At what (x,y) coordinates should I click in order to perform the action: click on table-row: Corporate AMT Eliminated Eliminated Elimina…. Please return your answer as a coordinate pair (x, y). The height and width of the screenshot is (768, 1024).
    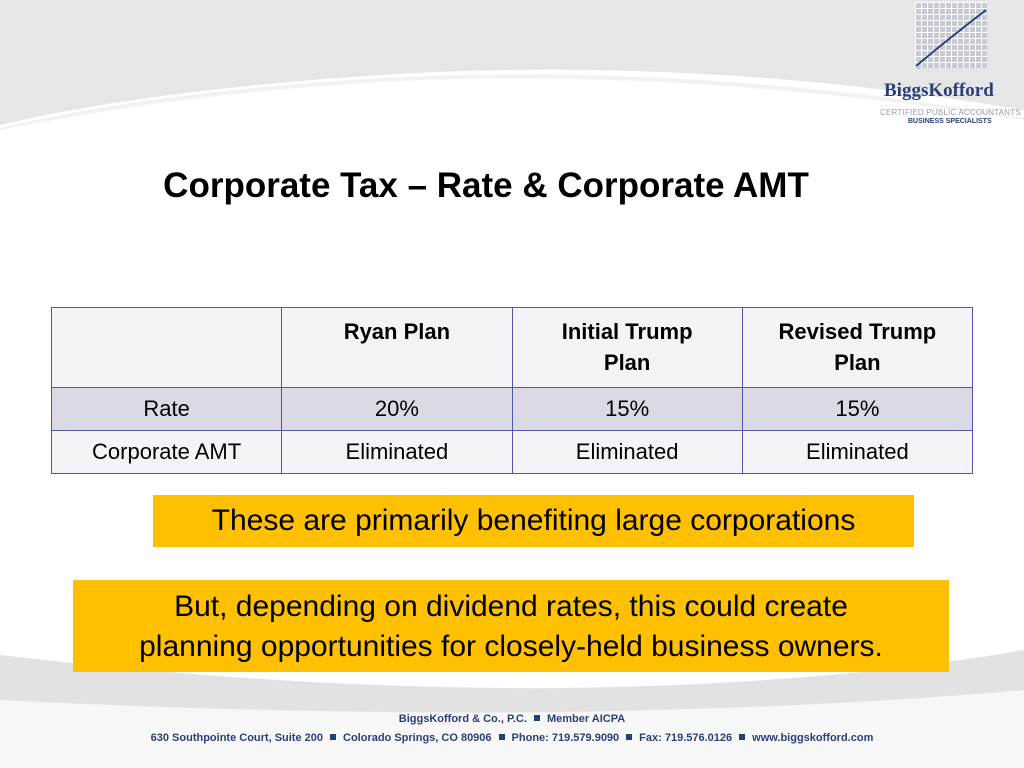
    Looking at the image, I should click on (512, 452).